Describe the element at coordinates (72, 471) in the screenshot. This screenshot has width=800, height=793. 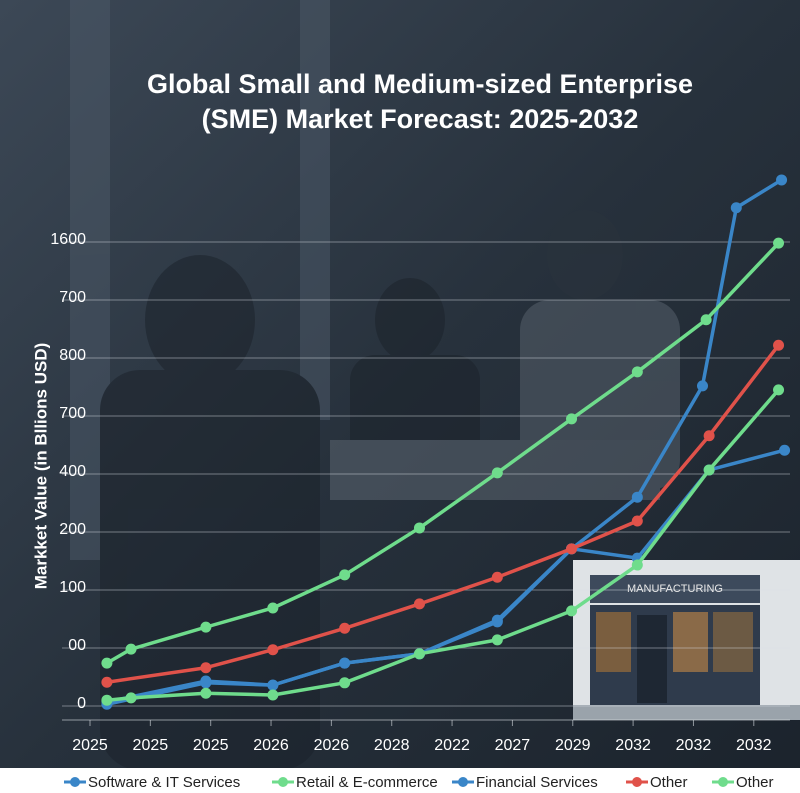
I see `y-tick-label: 400` at that location.